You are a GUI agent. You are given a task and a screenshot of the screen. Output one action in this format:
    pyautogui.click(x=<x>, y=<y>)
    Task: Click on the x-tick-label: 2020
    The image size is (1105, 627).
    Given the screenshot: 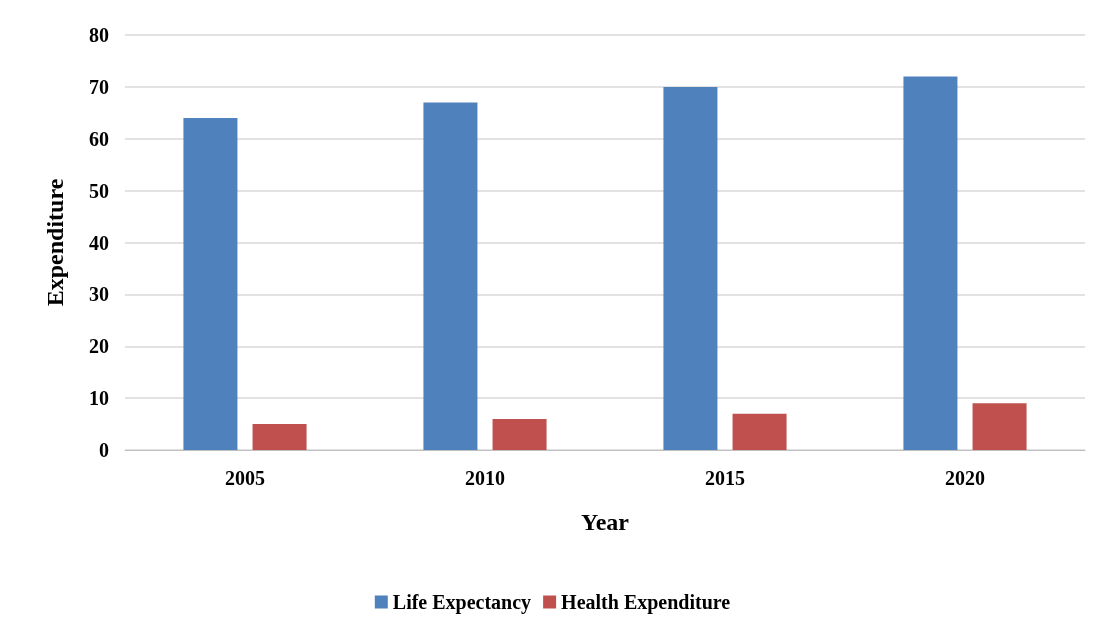 What is the action you would take?
    pyautogui.click(x=965, y=478)
    